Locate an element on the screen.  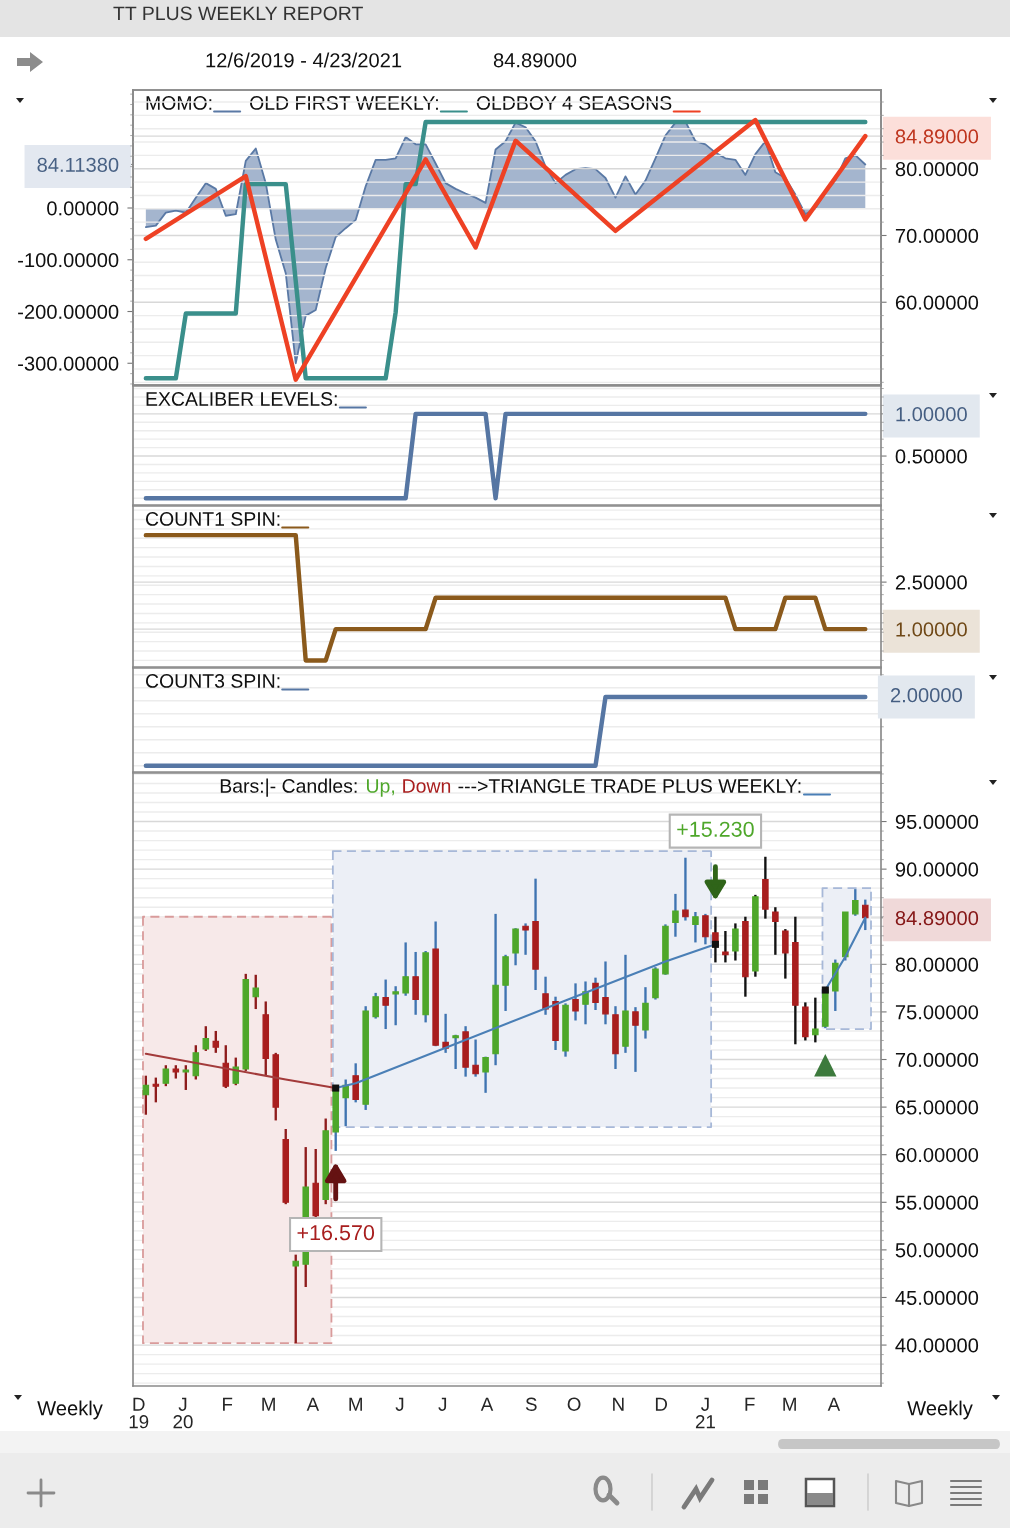
chart-subtitle: 12/6/2019 - 4/23/2021 is located at coordinates (304, 60).